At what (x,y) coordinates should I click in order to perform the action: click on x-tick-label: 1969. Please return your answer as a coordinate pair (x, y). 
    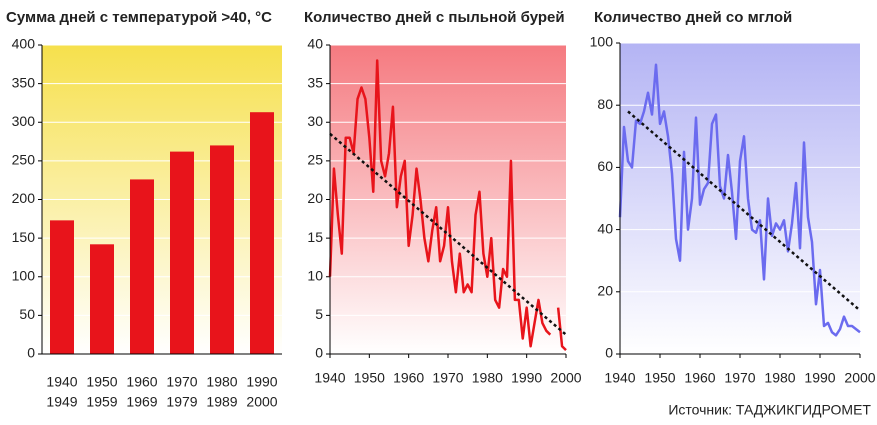
    Looking at the image, I should click on (141, 402).